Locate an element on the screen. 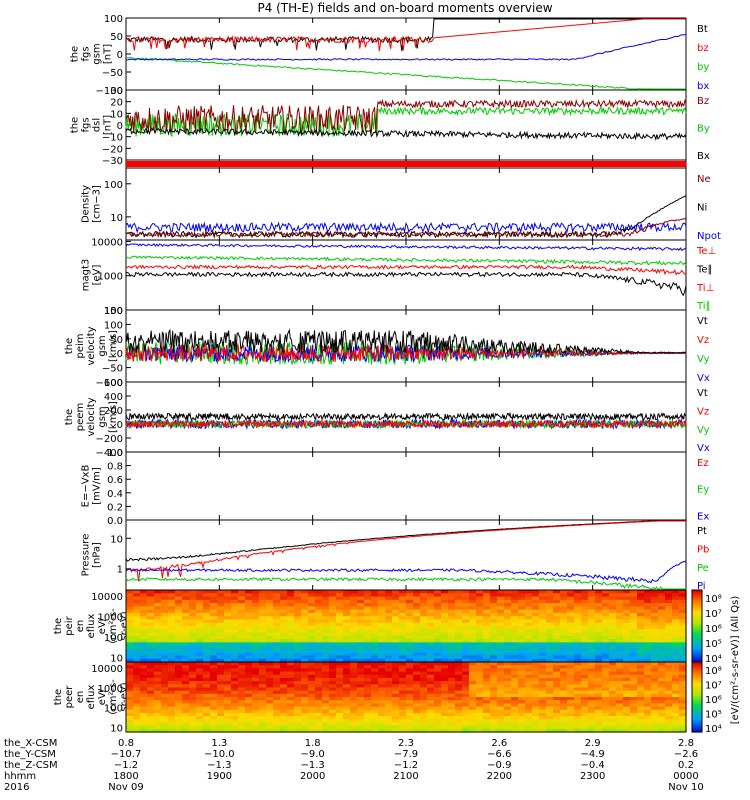  x-tick-label: Nov 10 is located at coordinates (685, 787).